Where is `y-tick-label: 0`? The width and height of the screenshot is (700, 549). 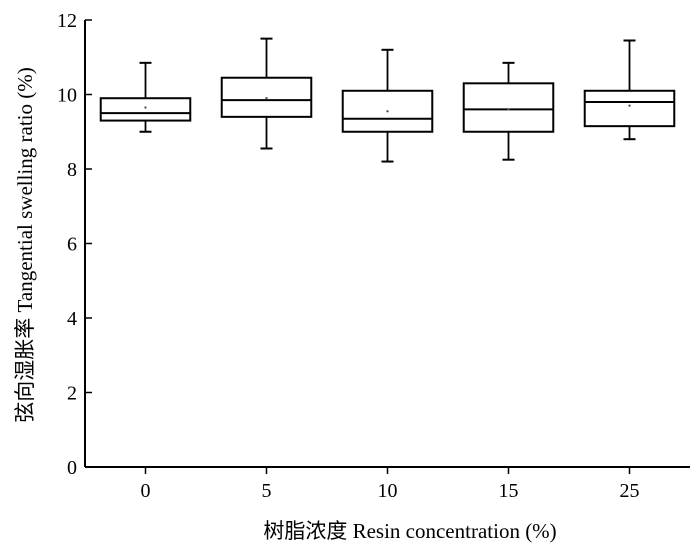 y-tick-label: 0 is located at coordinates (72, 468).